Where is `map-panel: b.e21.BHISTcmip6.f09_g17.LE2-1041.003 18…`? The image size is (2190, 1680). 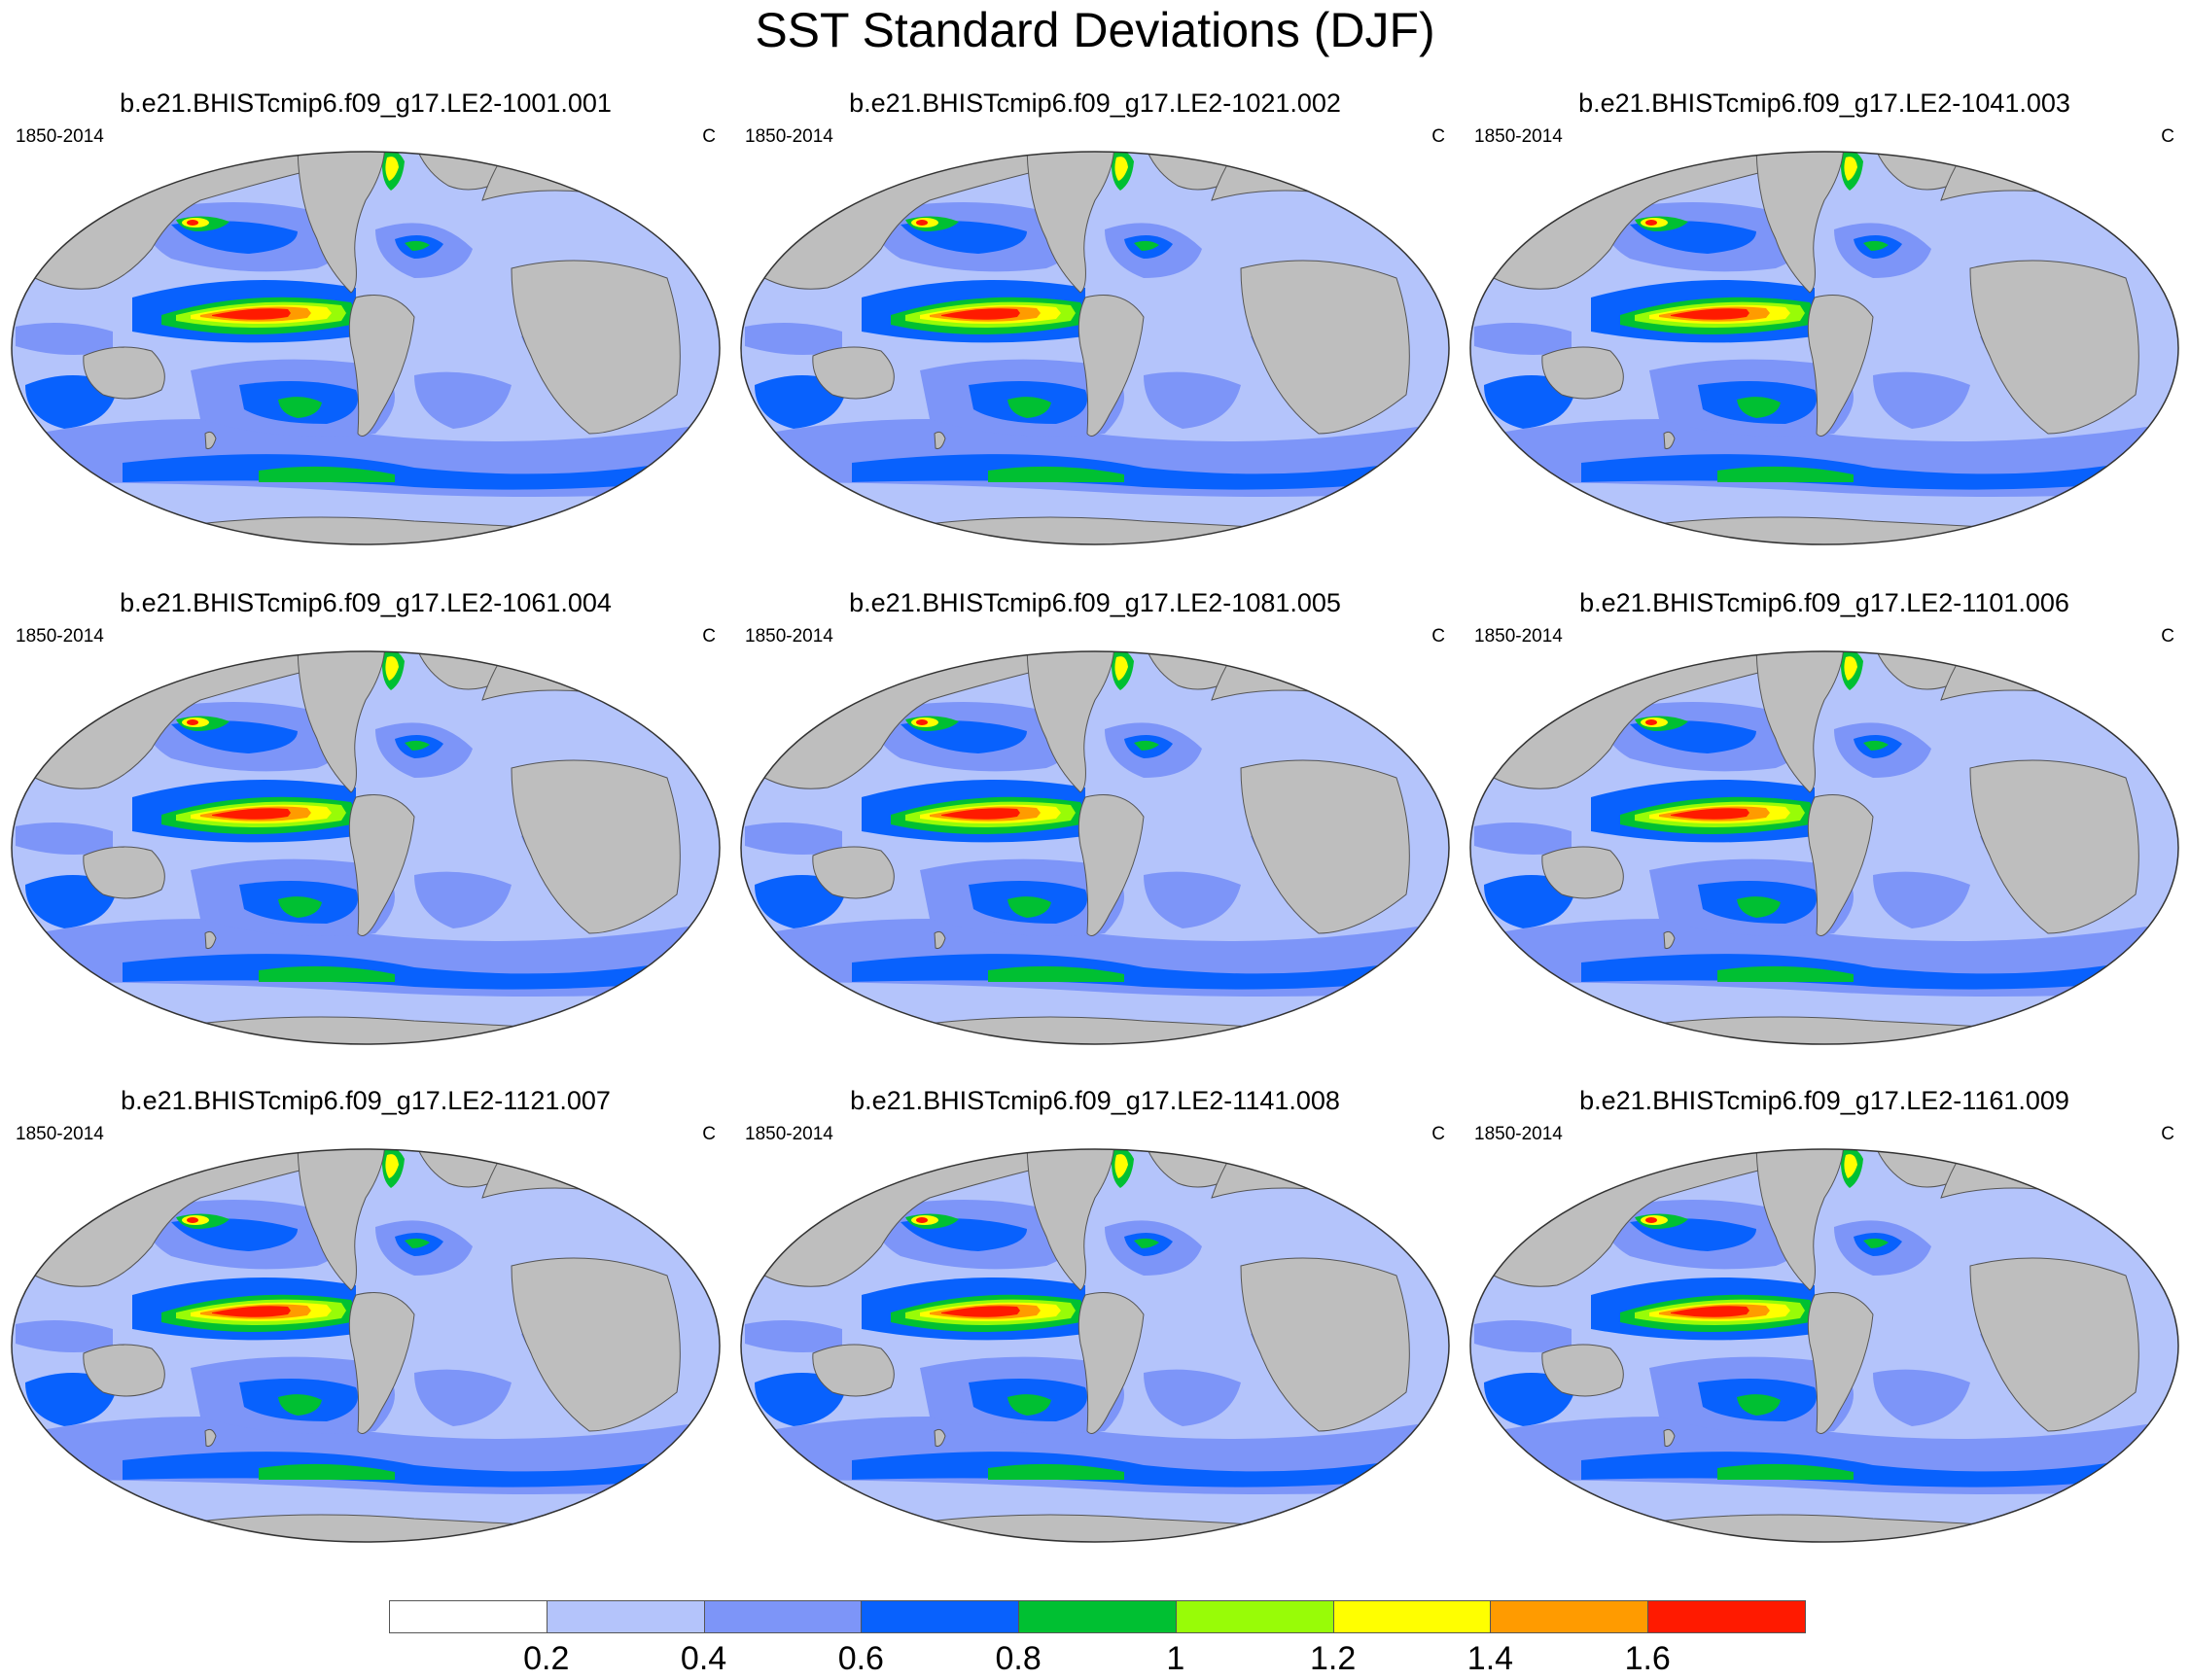 map-panel: b.e21.BHISTcmip6.f09_g17.LE2-1041.003 18… is located at coordinates (1824, 317).